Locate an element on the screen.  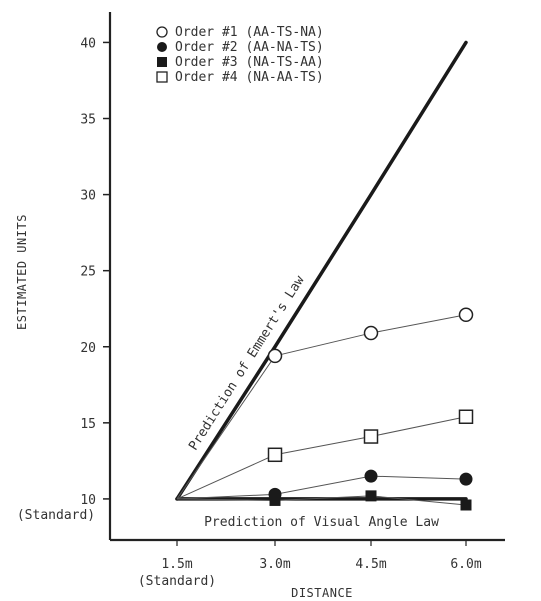
y-tick-label: 25 is located at coordinates (88, 272).